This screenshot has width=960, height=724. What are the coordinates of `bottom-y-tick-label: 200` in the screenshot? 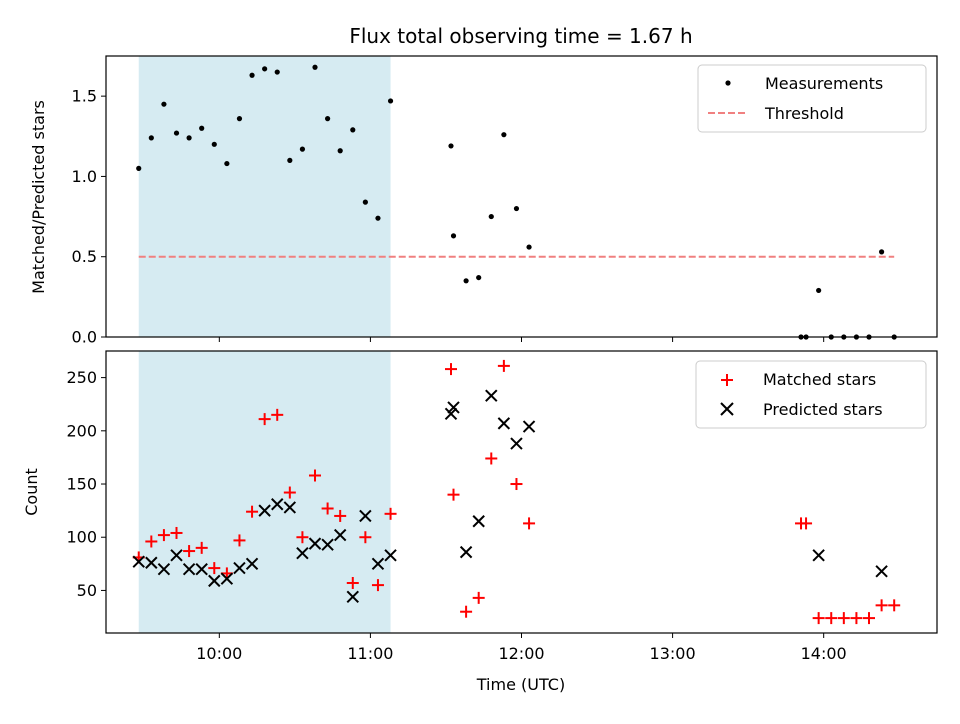 It's located at (81, 430).